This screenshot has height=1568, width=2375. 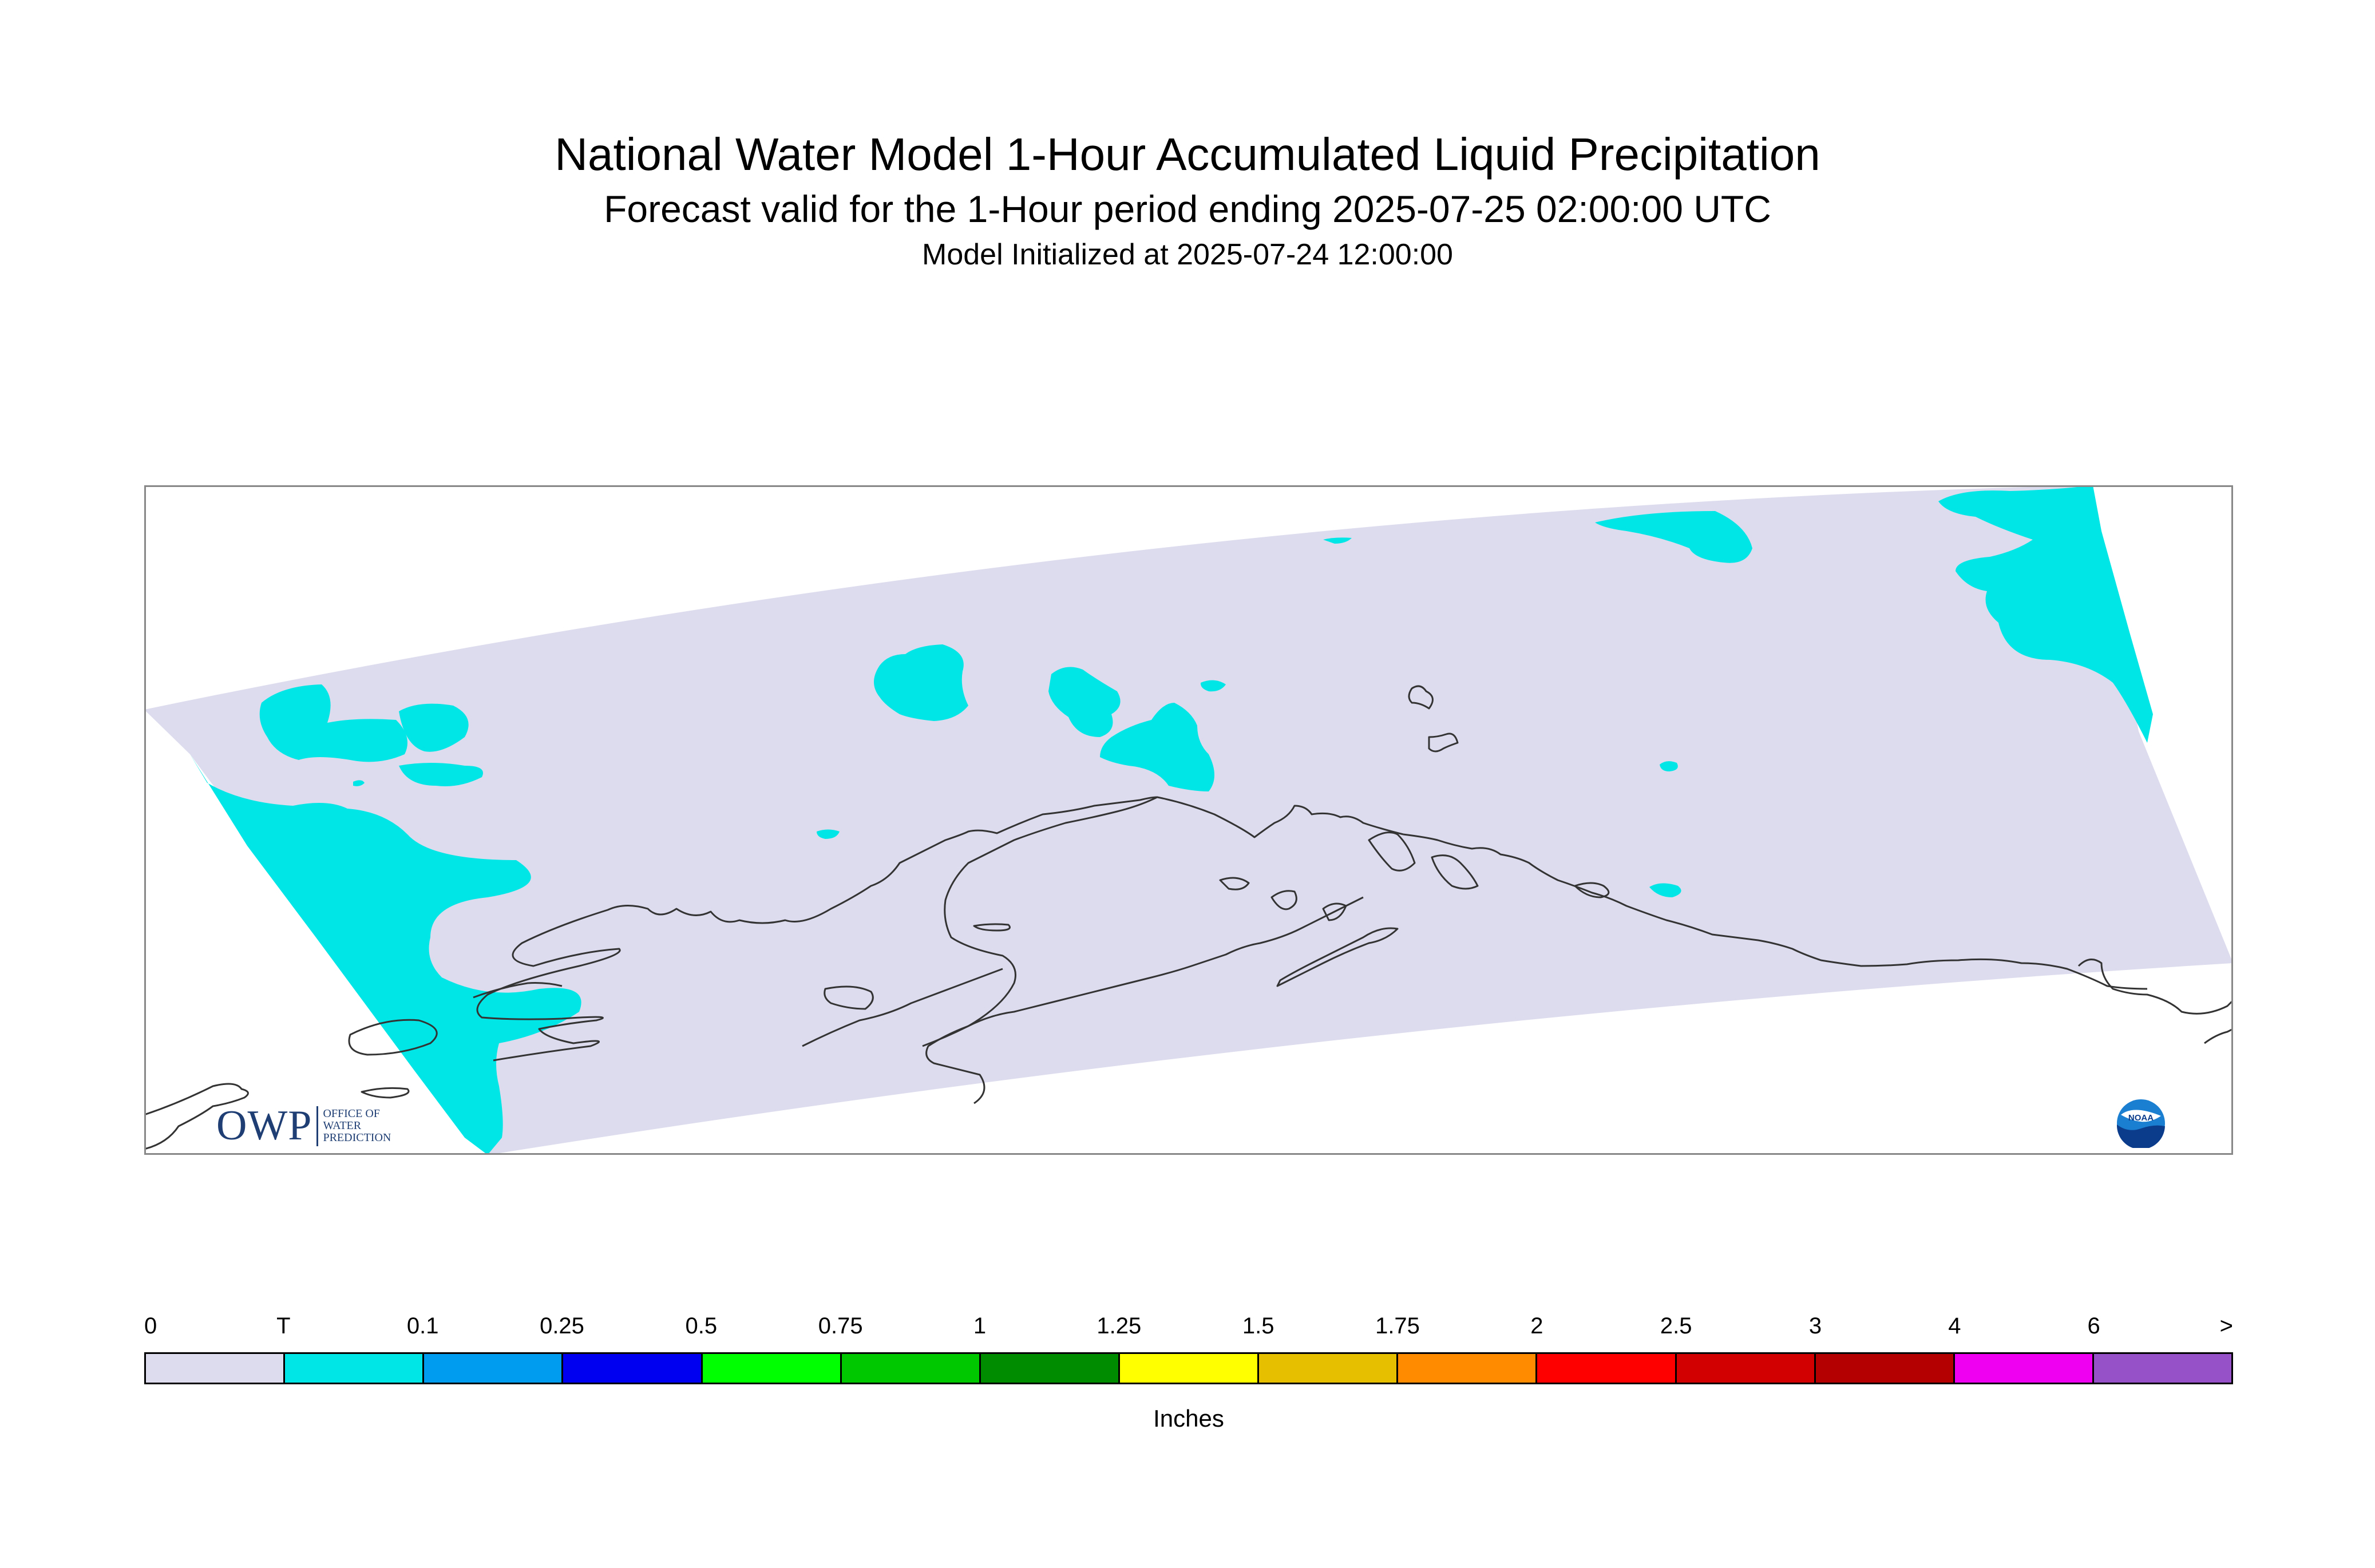 I want to click on model-initialized-line: Model Initialized at 2025-07-24 12:00:00, so click(x=1187, y=254).